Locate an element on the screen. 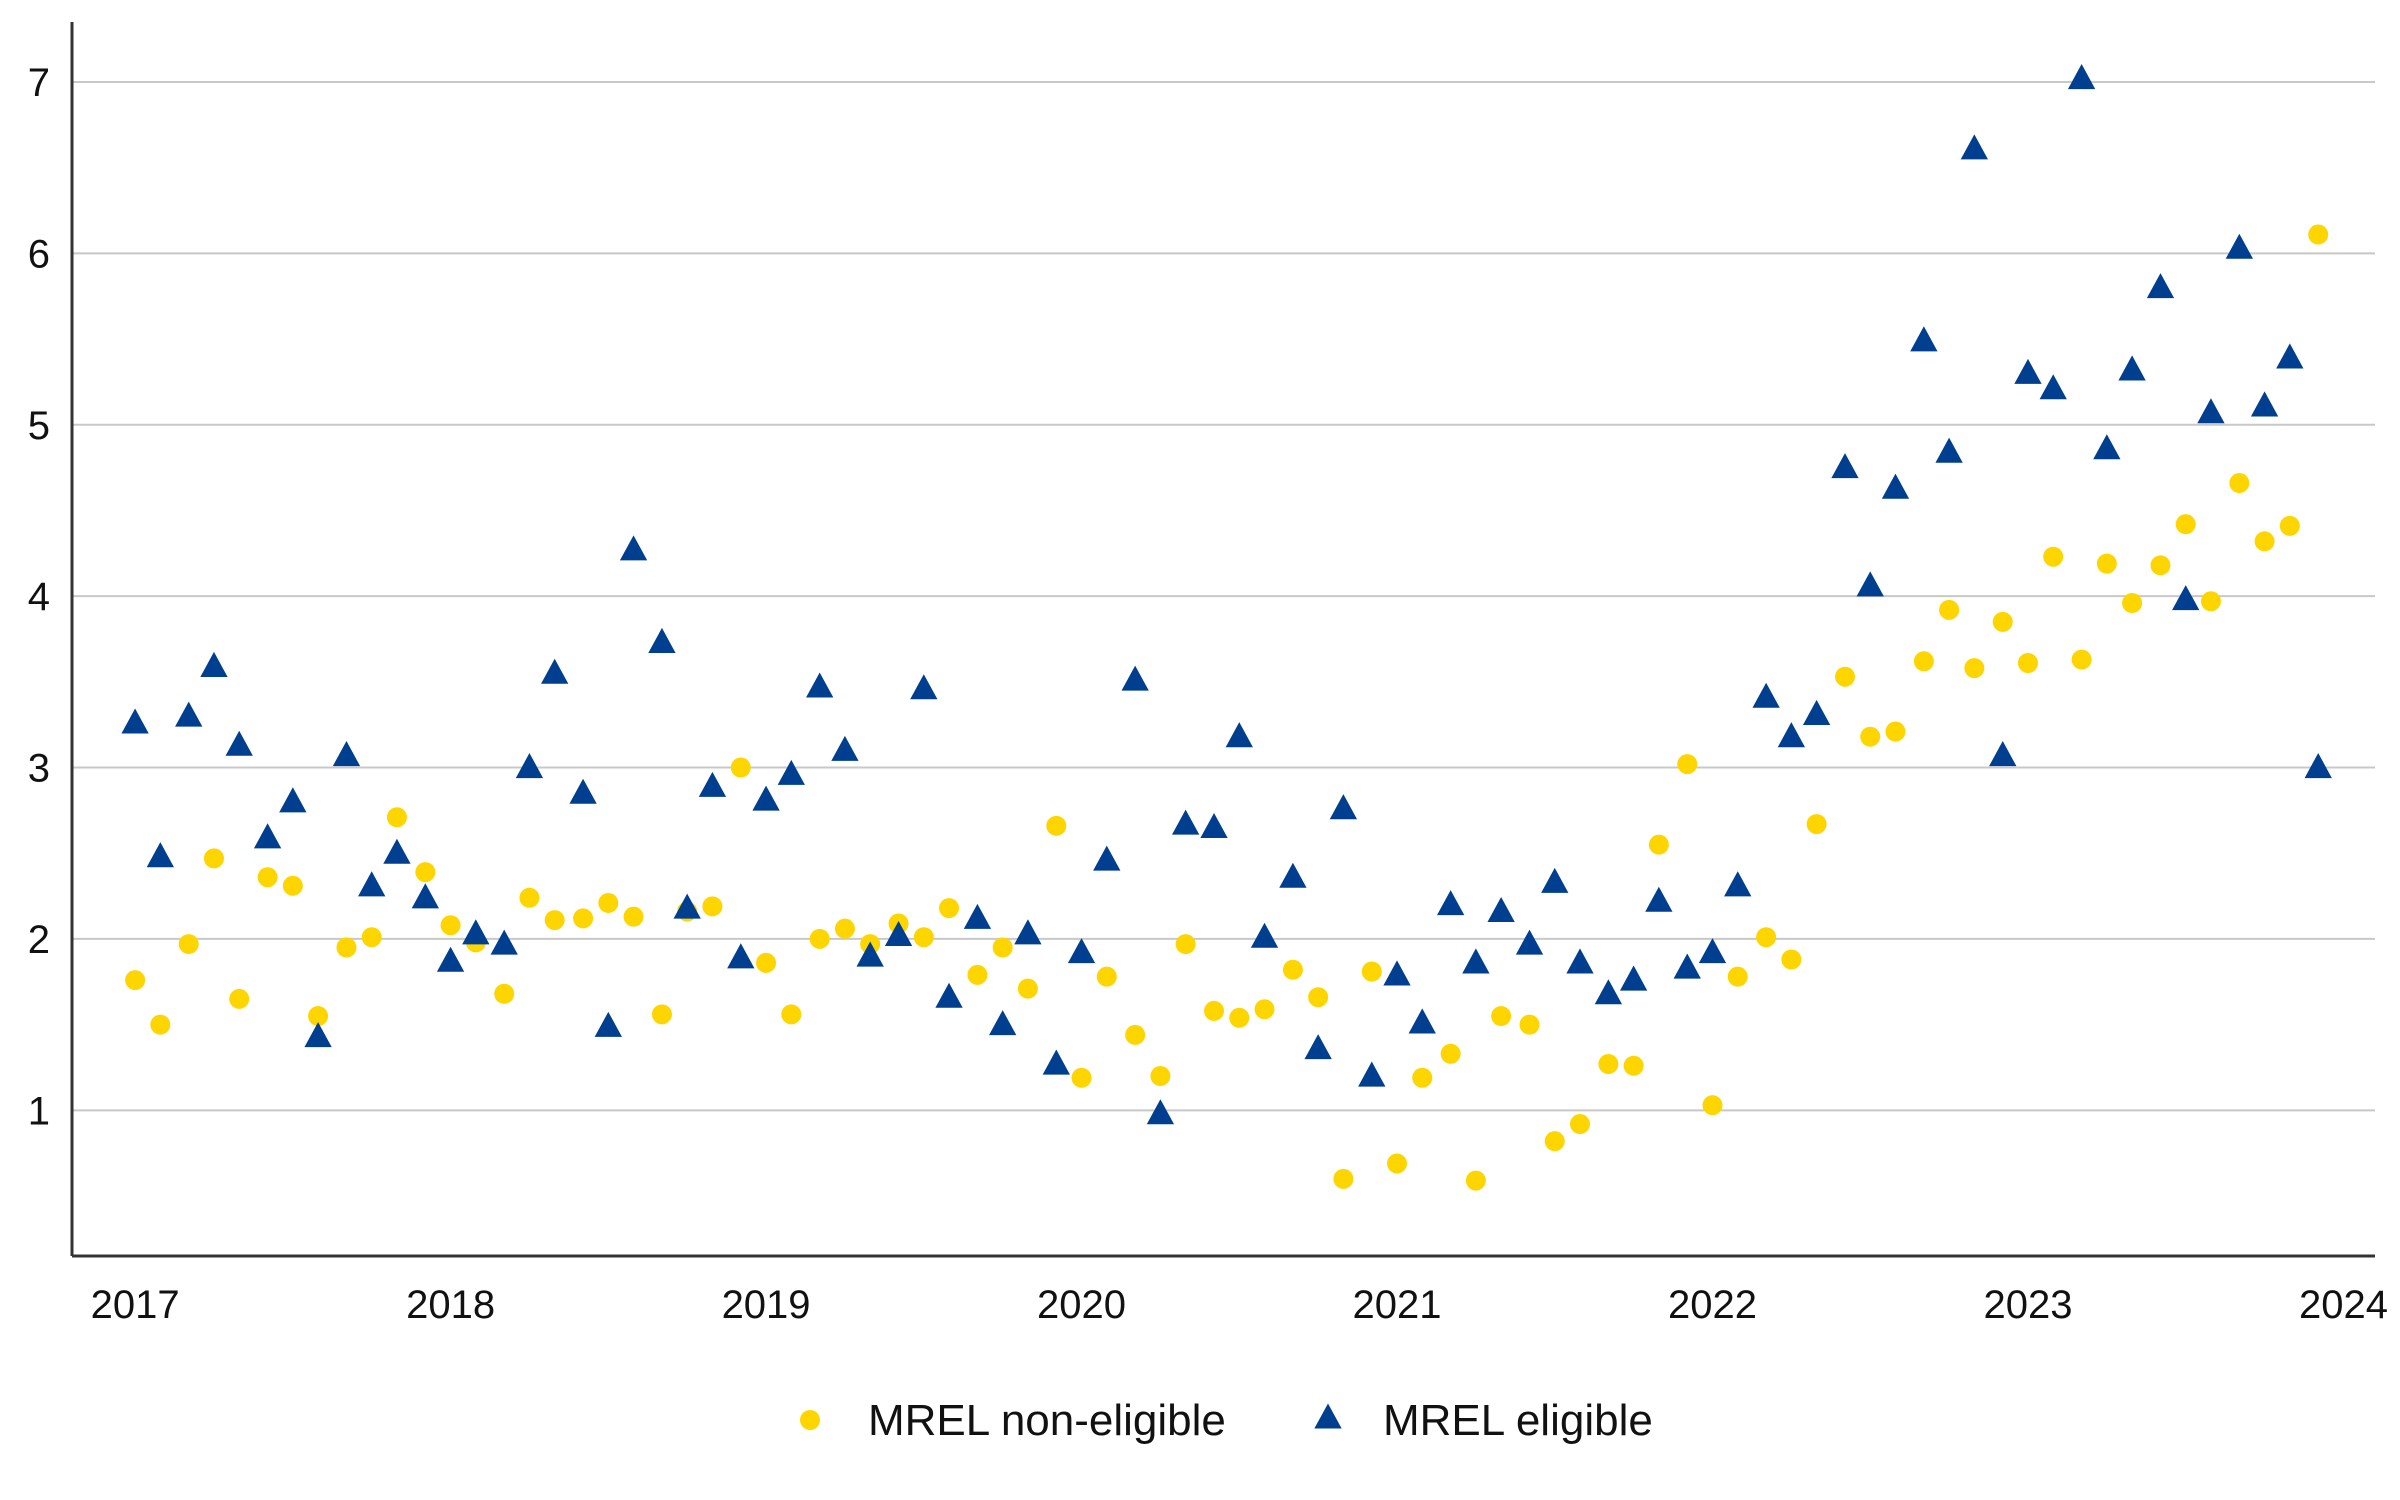 This screenshot has height=1500, width=2400. x-tick-label-2018: 2018 is located at coordinates (450, 1305).